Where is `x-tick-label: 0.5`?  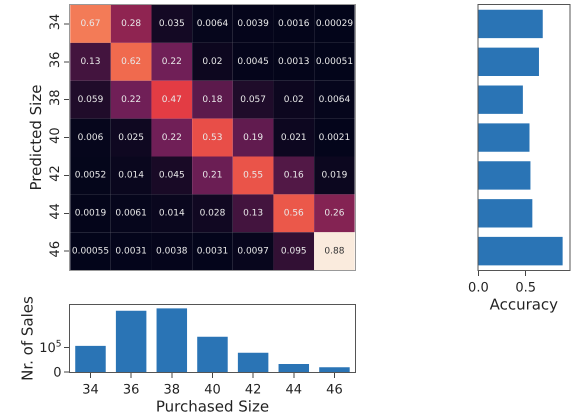 x-tick-label: 0.5 is located at coordinates (525, 288).